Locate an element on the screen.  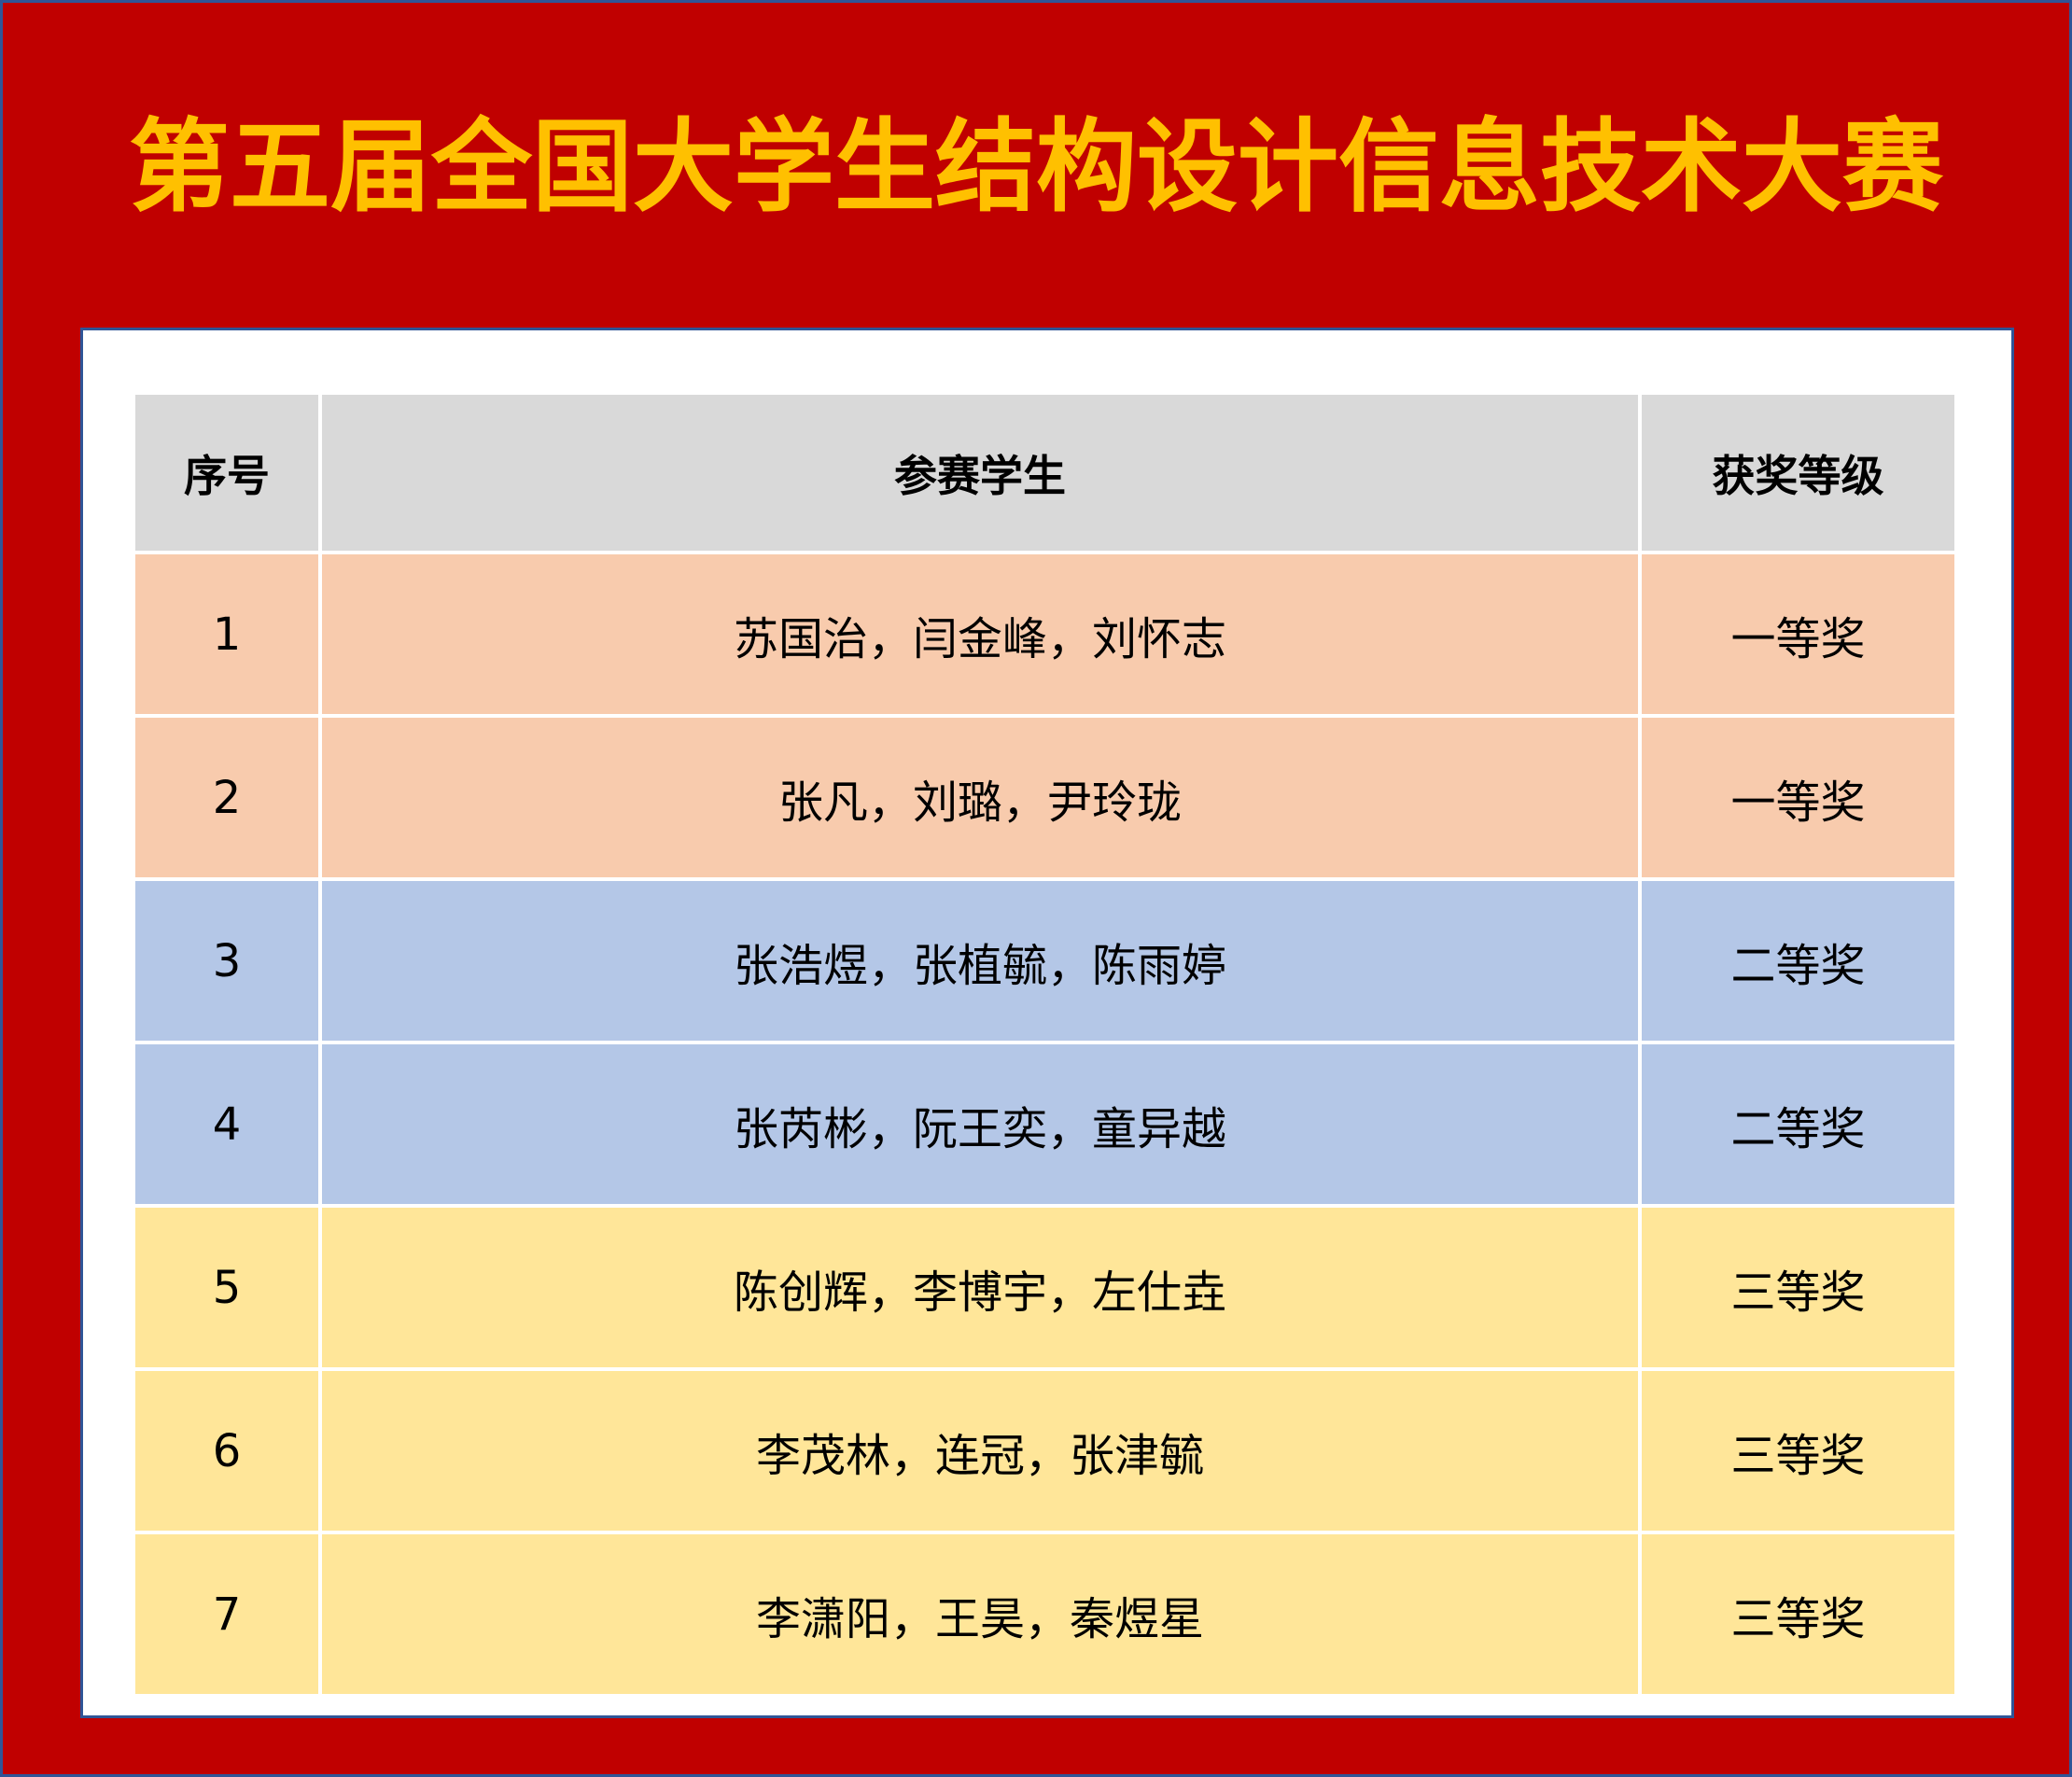
table-cell: 7 is located at coordinates (227, 1614).